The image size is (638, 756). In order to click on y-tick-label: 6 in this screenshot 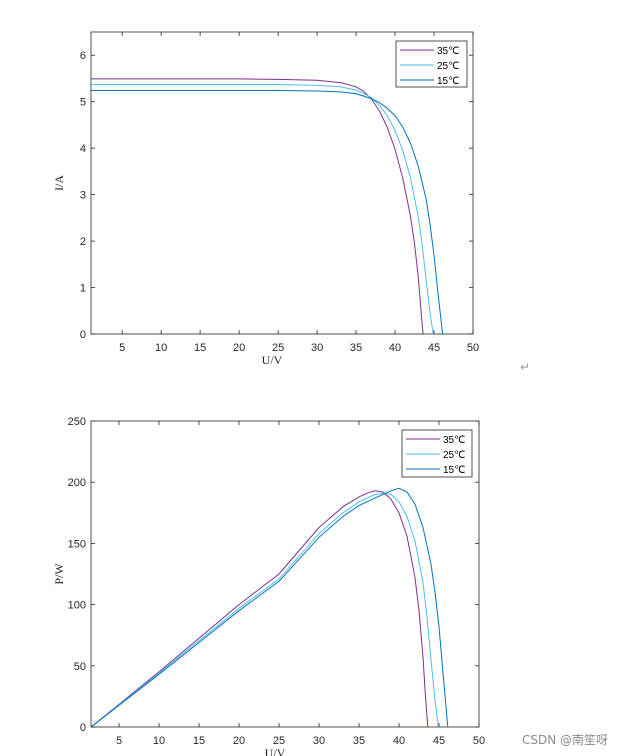, I will do `click(83, 56)`.